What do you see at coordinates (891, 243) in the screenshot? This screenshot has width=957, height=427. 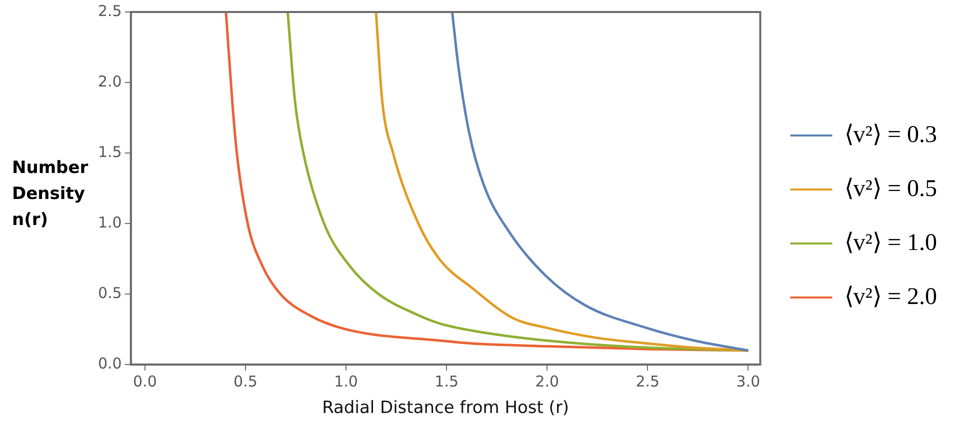 I see `legend-label: ⟨v²⟩ = 1.0` at bounding box center [891, 243].